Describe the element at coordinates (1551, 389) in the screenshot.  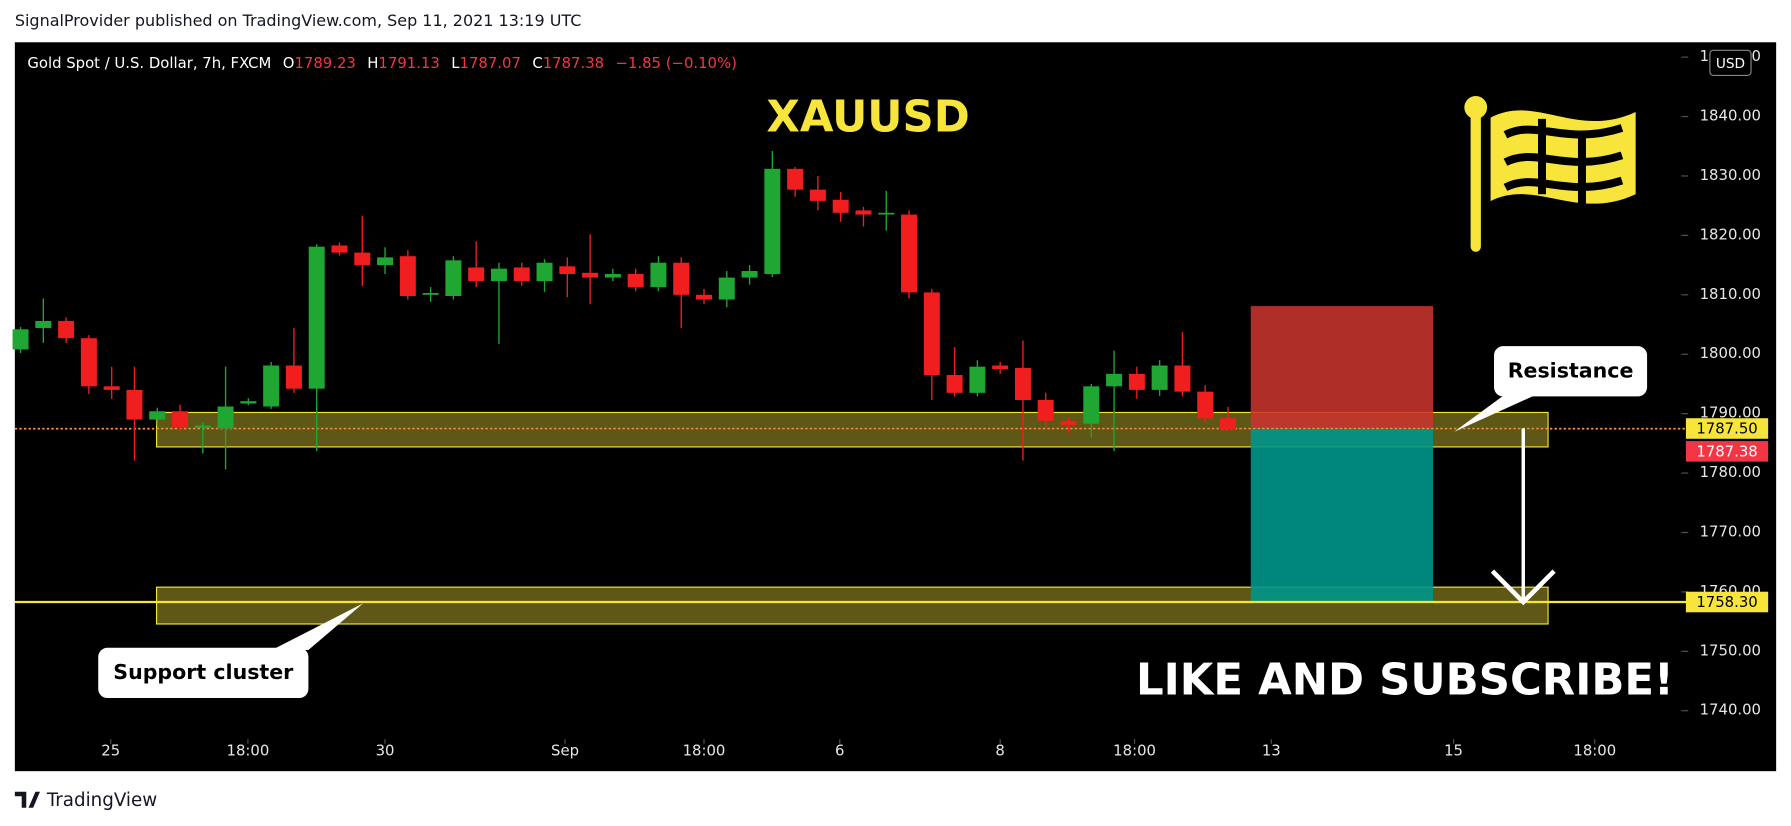
I see `resistance-callout: Resistance` at that location.